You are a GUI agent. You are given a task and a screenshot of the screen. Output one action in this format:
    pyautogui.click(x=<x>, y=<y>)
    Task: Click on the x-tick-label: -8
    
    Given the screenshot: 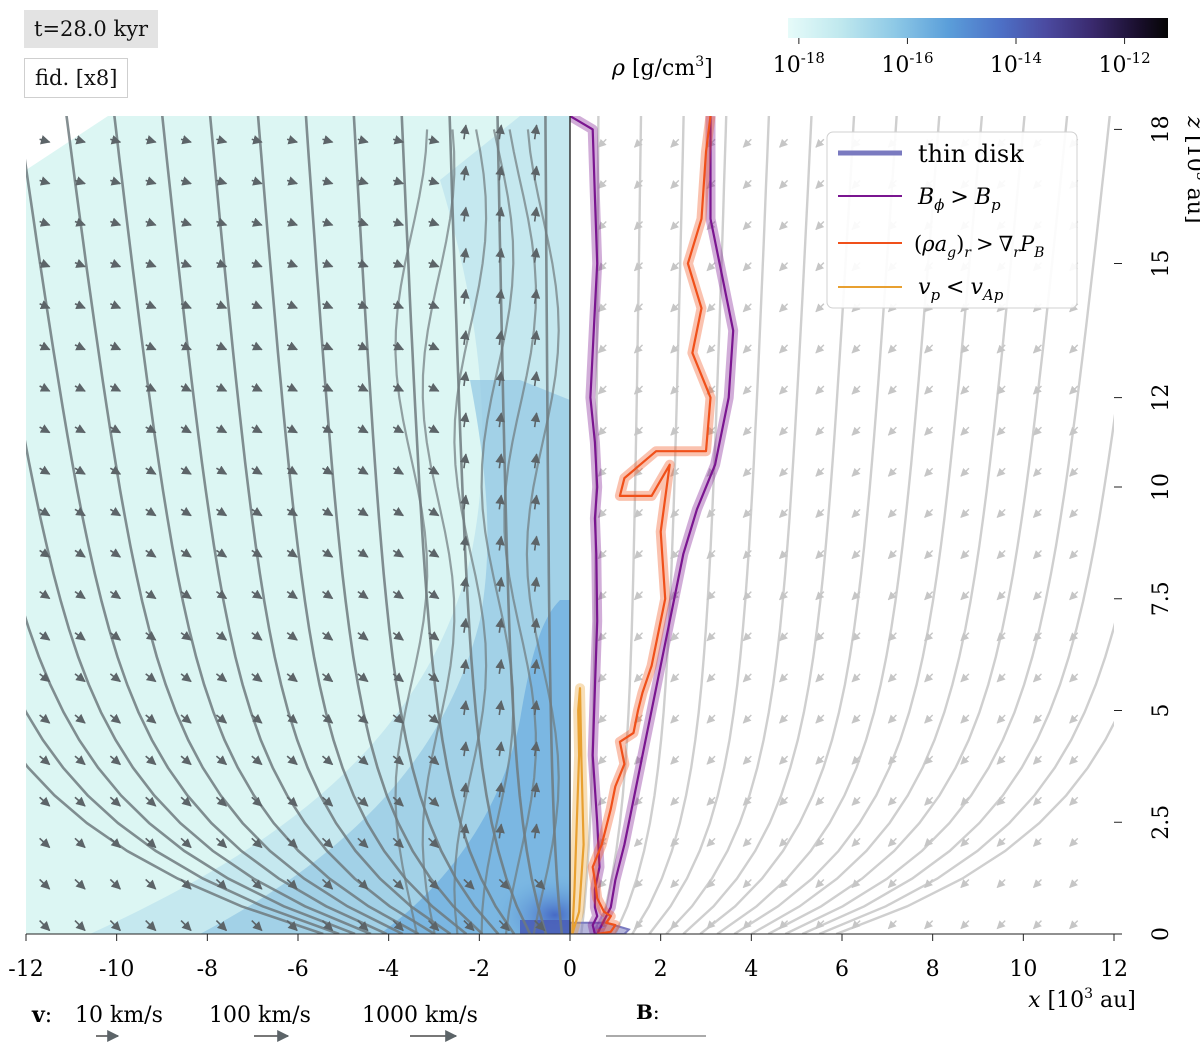 What is the action you would take?
    pyautogui.click(x=207, y=969)
    